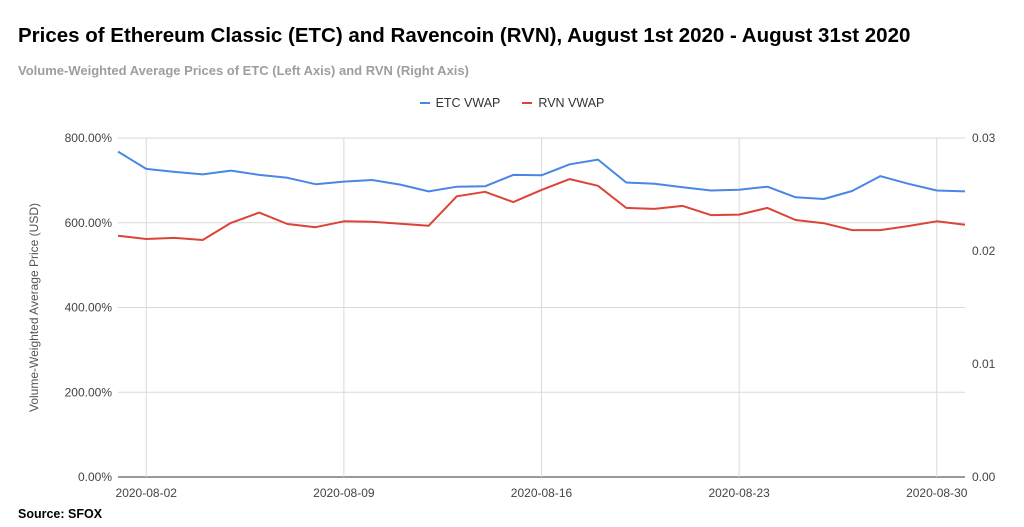 This screenshot has width=1024, height=527. I want to click on legend-item-rvn: RVN VWAP, so click(563, 103).